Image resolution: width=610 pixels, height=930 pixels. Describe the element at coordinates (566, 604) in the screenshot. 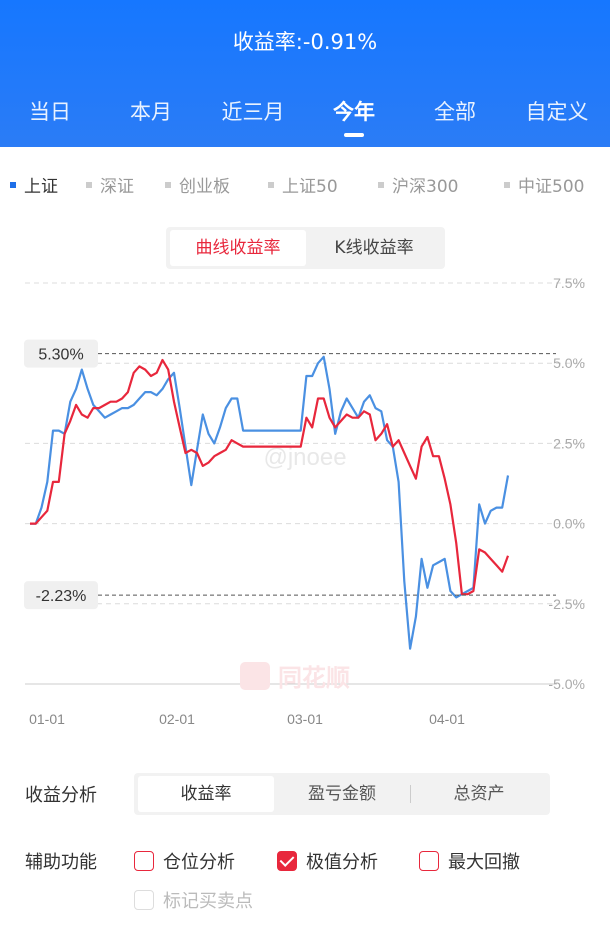

I see `y-tick-label: -2.5%` at that location.